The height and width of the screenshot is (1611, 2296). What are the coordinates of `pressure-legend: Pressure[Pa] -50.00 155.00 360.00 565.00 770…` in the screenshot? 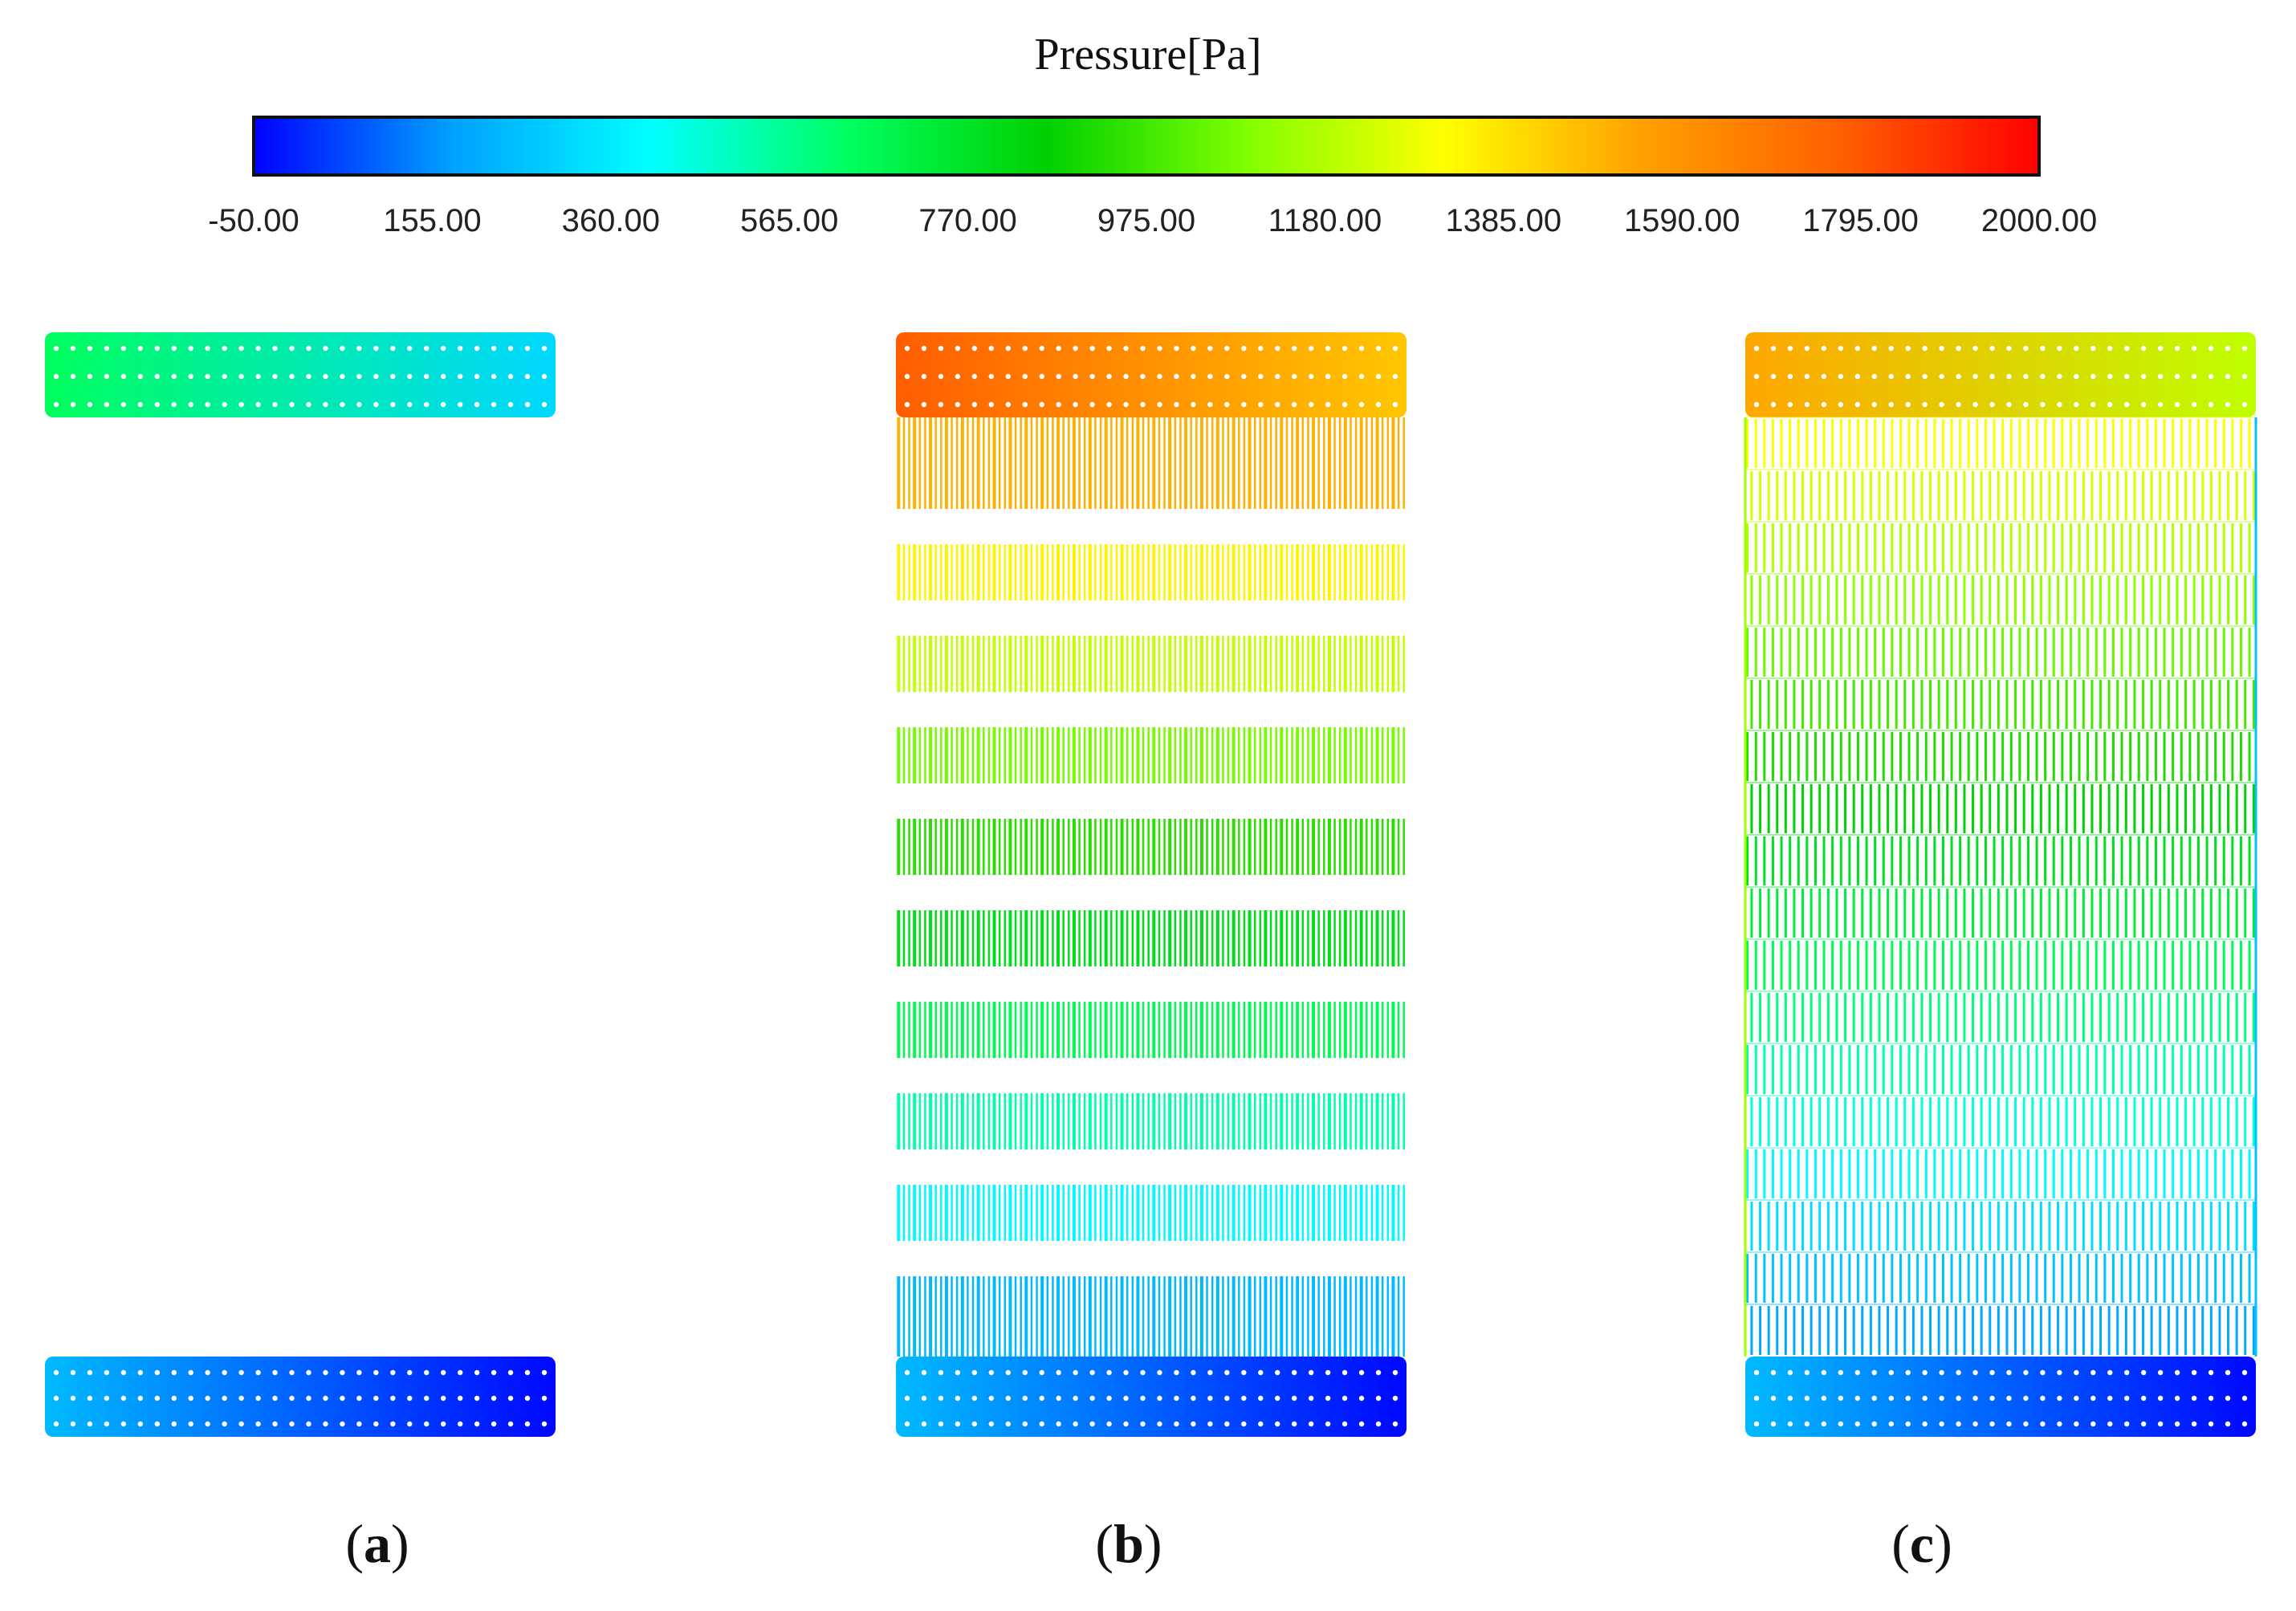 It's located at (1153, 134).